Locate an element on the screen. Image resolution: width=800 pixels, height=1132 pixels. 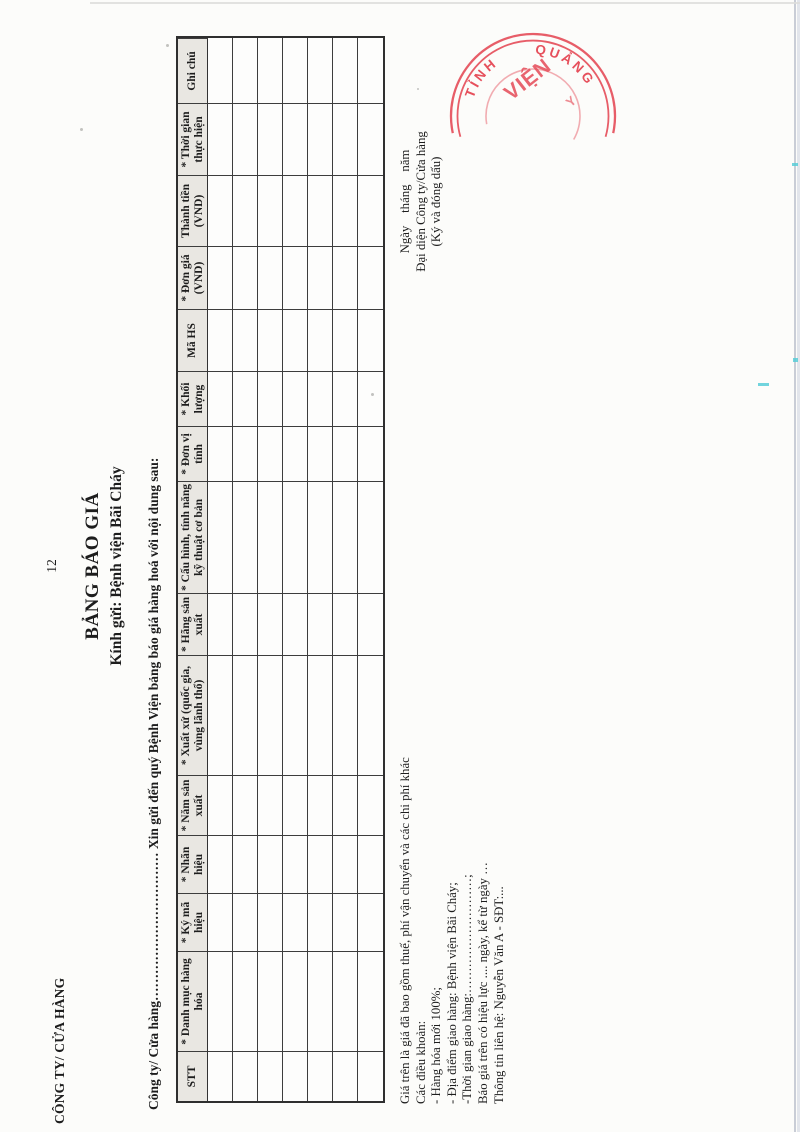
note-line: Các điều khoản: is located at coordinates (420, 1062).